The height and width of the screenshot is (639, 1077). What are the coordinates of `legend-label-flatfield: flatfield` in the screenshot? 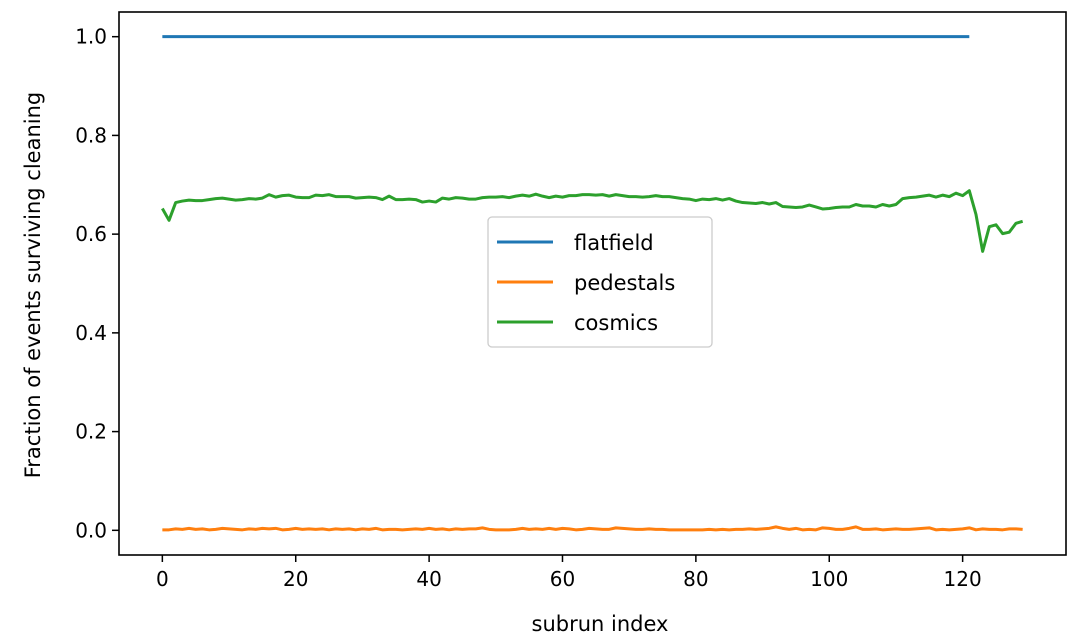 It's located at (614, 243).